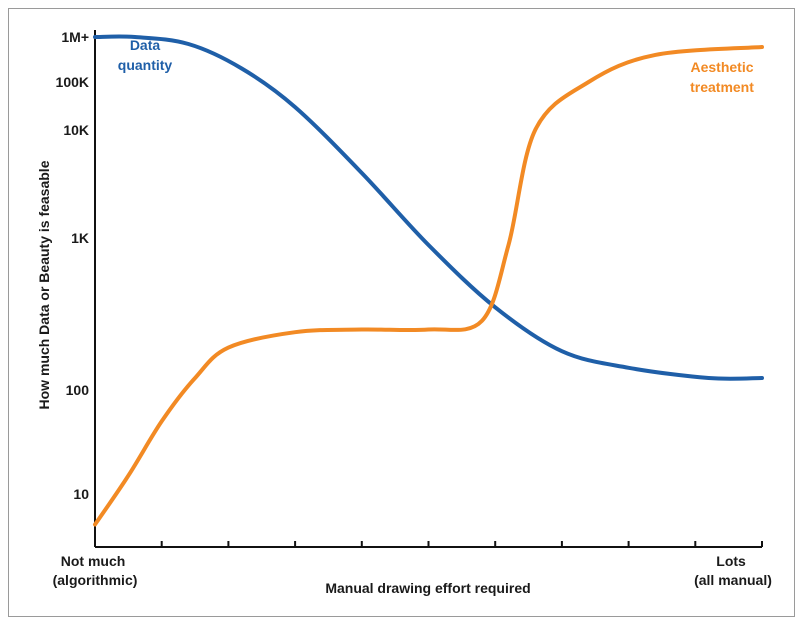 Image resolution: width=805 pixels, height=627 pixels. Describe the element at coordinates (721, 67) in the screenshot. I see `series-label-line: Aesthetic` at that location.